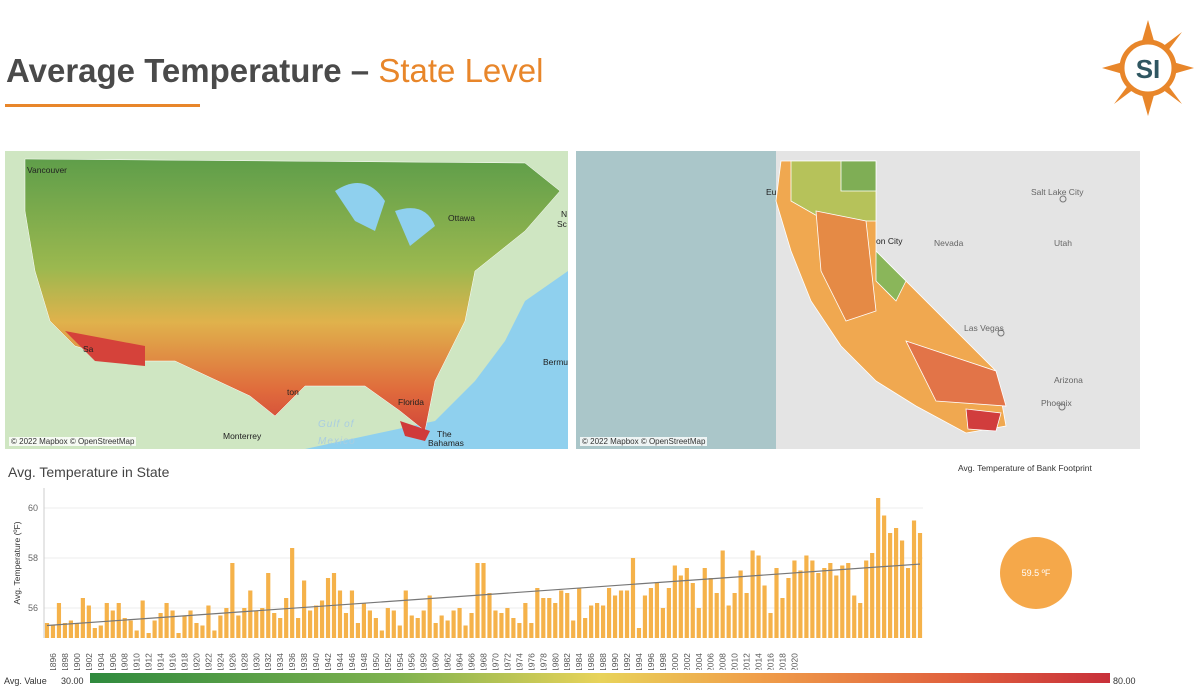  Describe the element at coordinates (280, 661) in the screenshot. I see `x-tick-label: 1934` at that location.